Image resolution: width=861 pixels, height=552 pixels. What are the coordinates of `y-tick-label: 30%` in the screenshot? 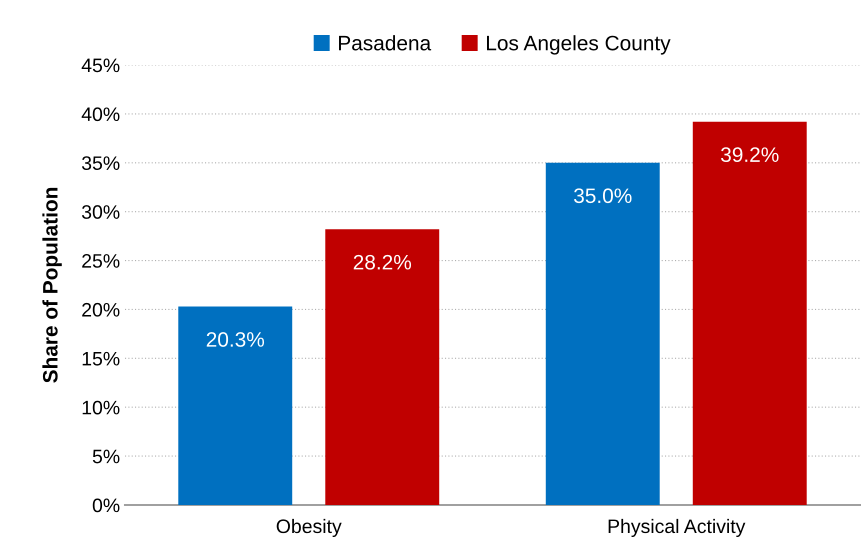 It's located at (101, 212).